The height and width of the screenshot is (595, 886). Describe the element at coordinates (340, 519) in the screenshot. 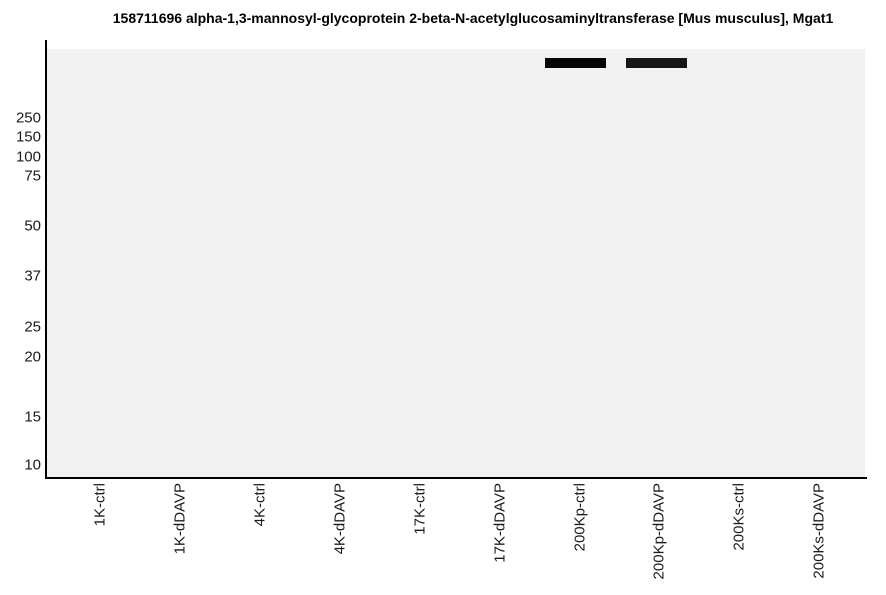

I see `x-tick-label-lane: 4K-dDAVP` at that location.